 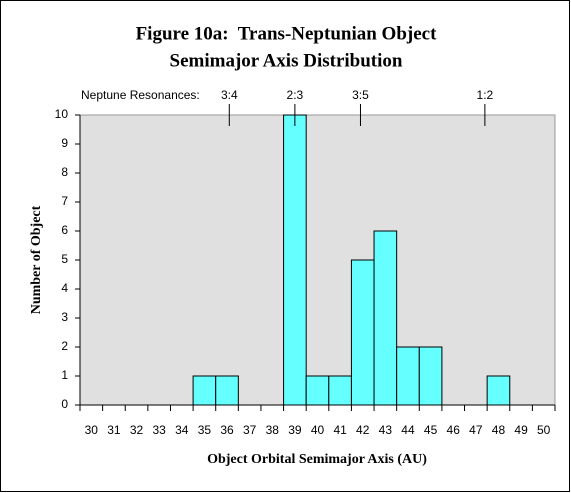 What do you see at coordinates (64, 346) in the screenshot?
I see `y-tick-label: 2` at bounding box center [64, 346].